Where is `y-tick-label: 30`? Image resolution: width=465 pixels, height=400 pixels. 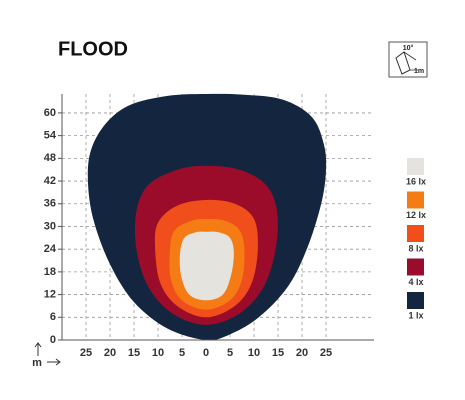
y-tick-label: 30 is located at coordinates (50, 226).